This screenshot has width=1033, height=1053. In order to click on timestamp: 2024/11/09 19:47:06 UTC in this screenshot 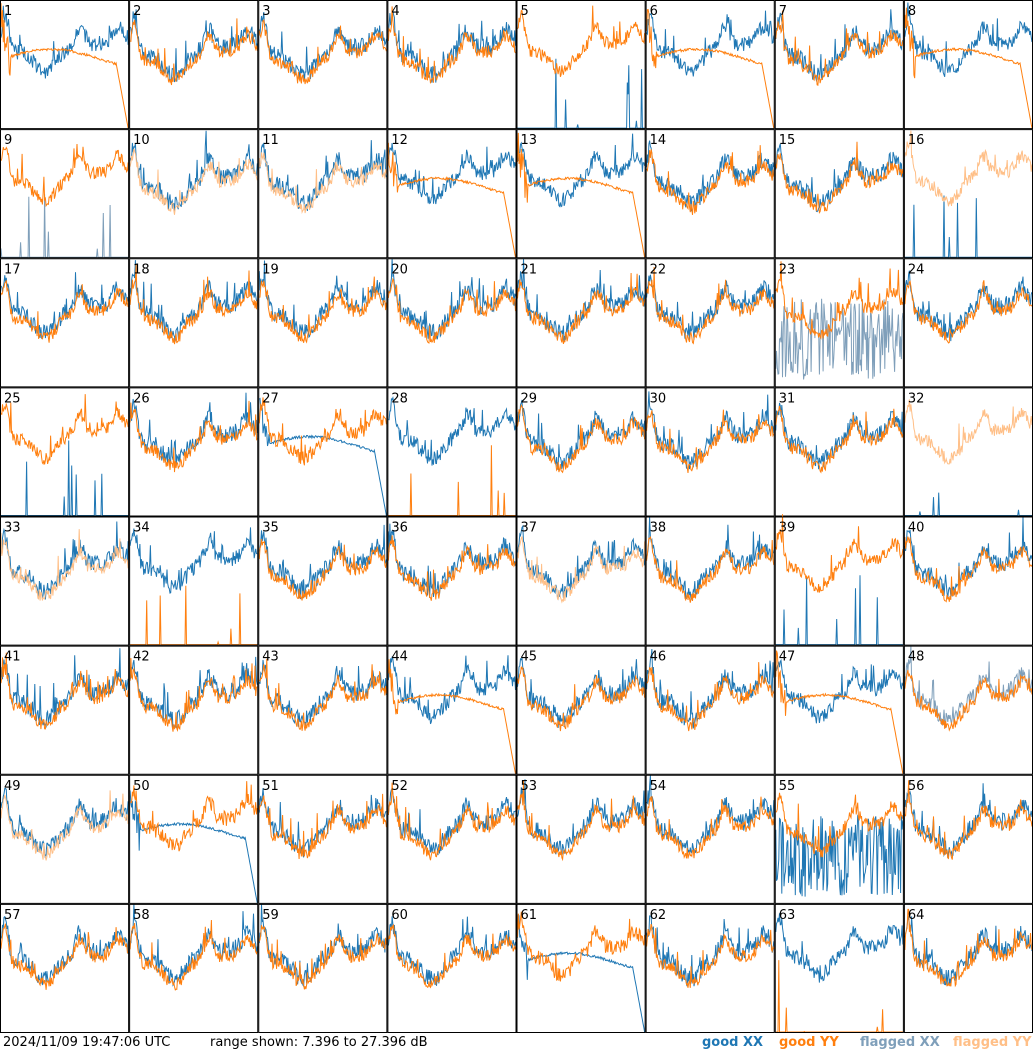, I will do `click(87, 1042)`.